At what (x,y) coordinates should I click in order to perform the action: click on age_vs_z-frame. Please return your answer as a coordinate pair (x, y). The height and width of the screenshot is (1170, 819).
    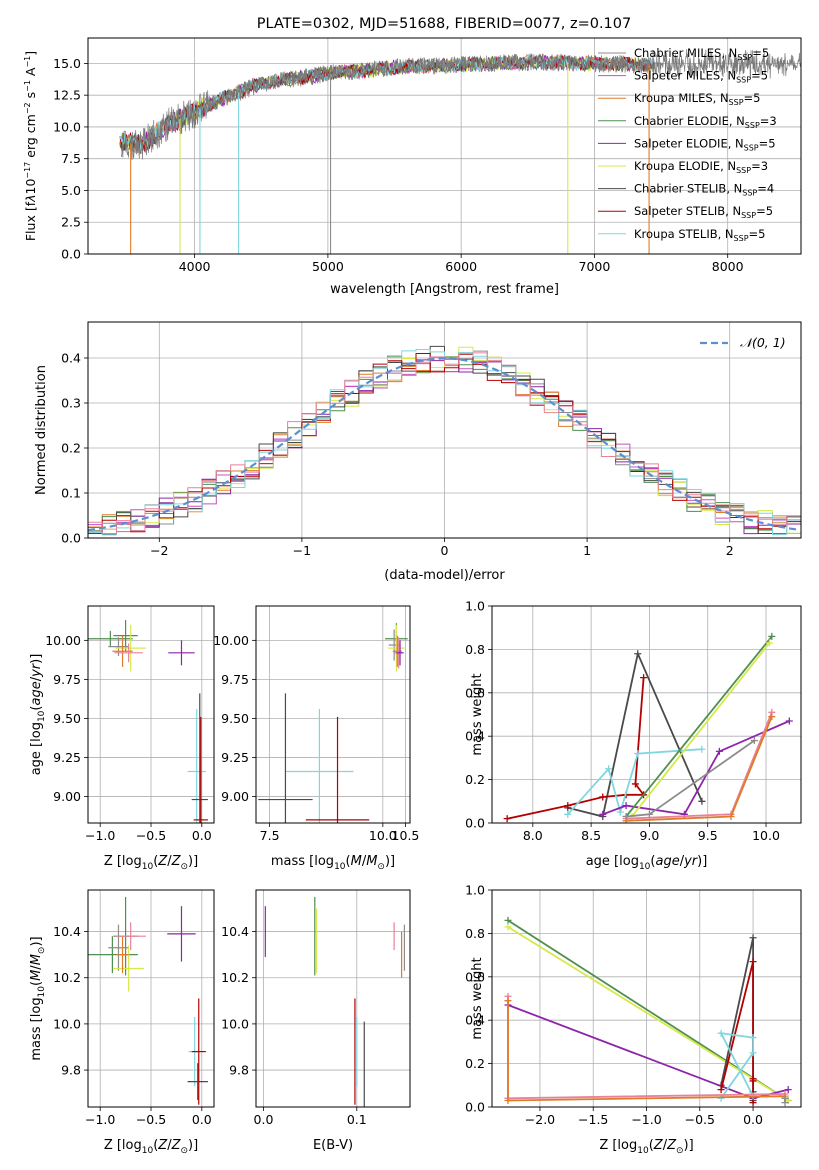
    Looking at the image, I should click on (151, 714).